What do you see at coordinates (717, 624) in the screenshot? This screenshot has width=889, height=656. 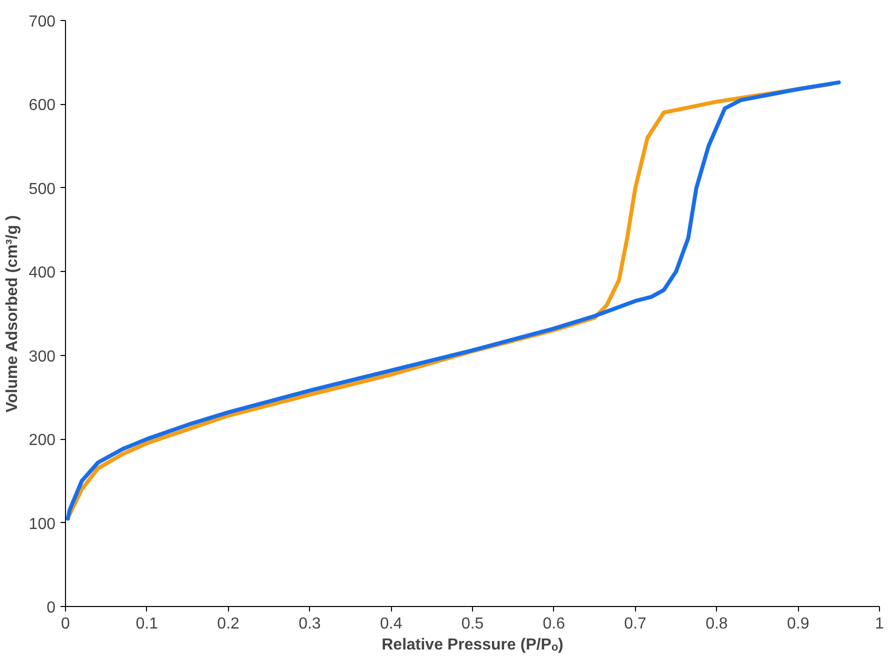 I see `x-tick-label: 0.8` at bounding box center [717, 624].